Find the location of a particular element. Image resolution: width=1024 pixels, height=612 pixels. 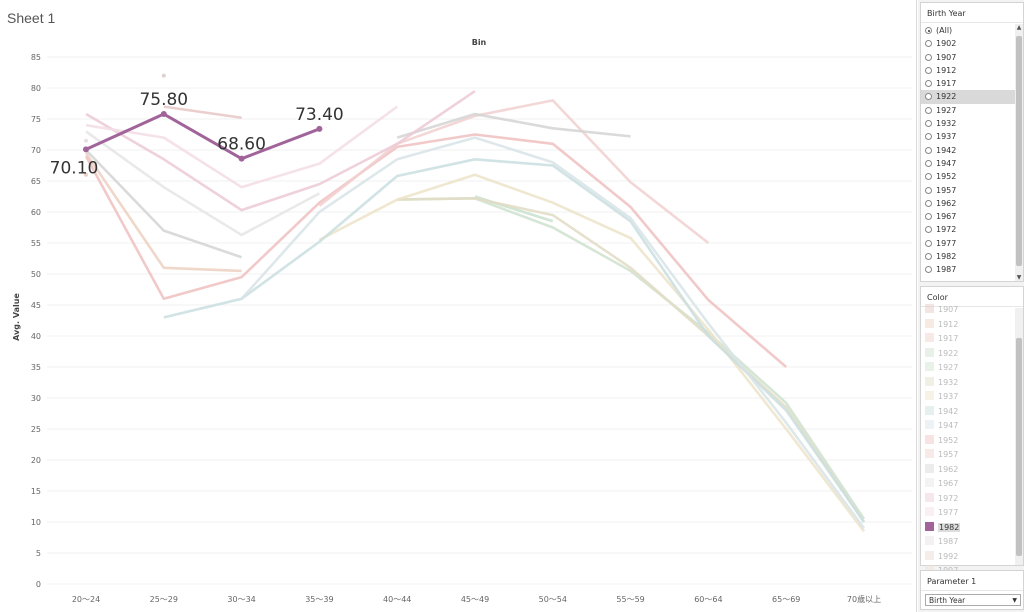

legend-item: 1957 is located at coordinates (968, 455).